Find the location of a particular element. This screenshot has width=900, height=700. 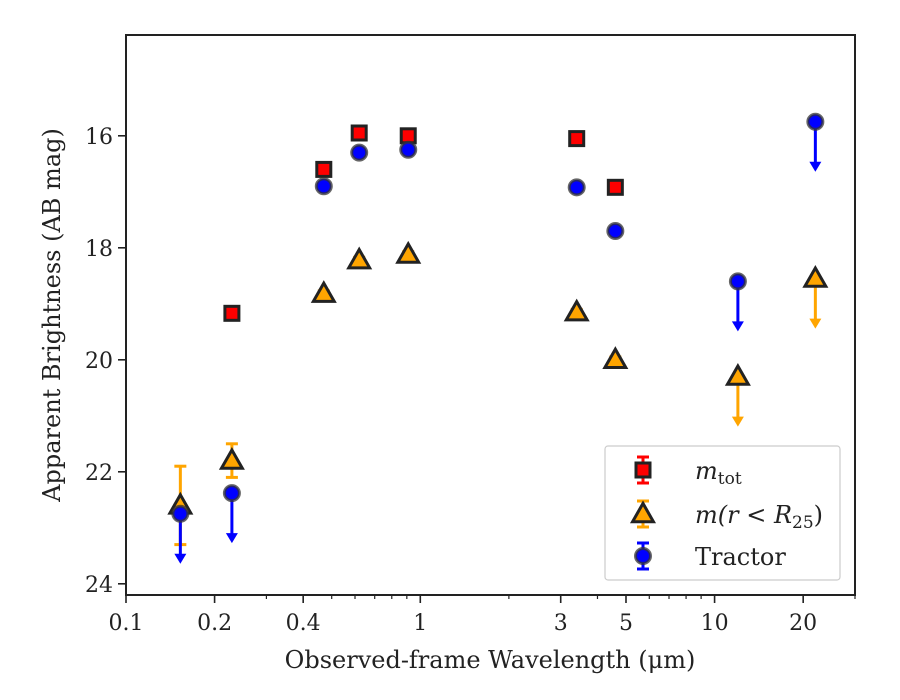

legend-mtot-marker is located at coordinates (643, 470).